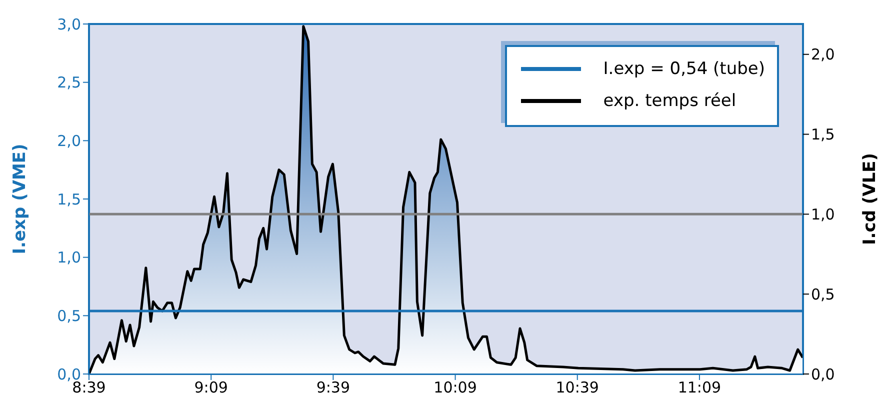 The image size is (890, 412). I want to click on y-tick-label: 0,5, so click(69, 315).